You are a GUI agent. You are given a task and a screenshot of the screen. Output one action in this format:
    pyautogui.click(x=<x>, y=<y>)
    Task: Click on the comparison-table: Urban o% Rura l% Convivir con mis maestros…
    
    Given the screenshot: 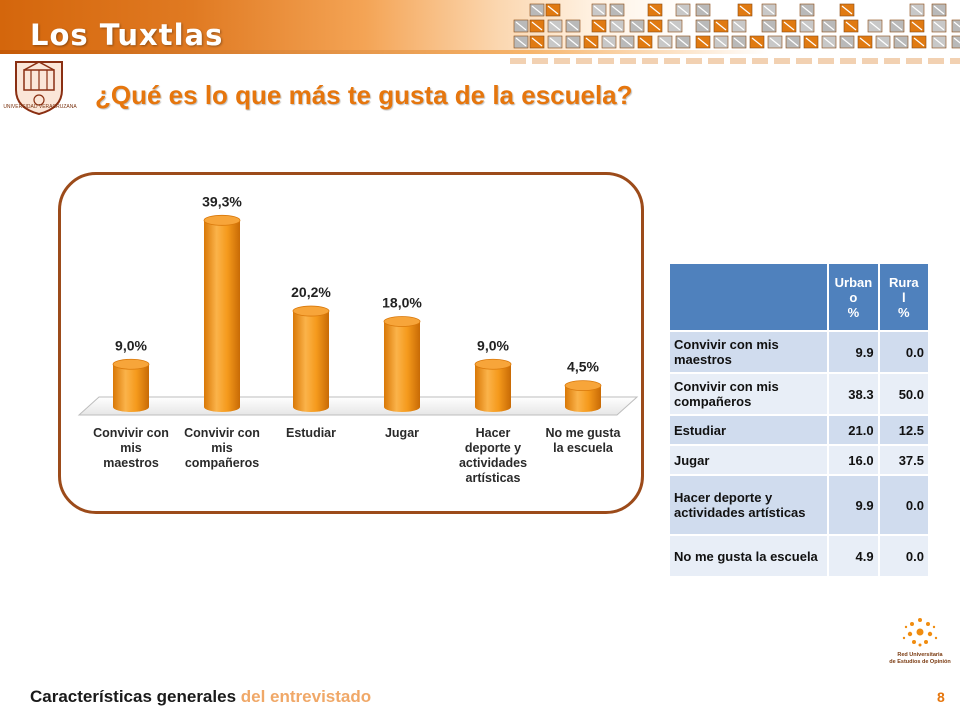 What is the action you would take?
    pyautogui.click(x=799, y=420)
    